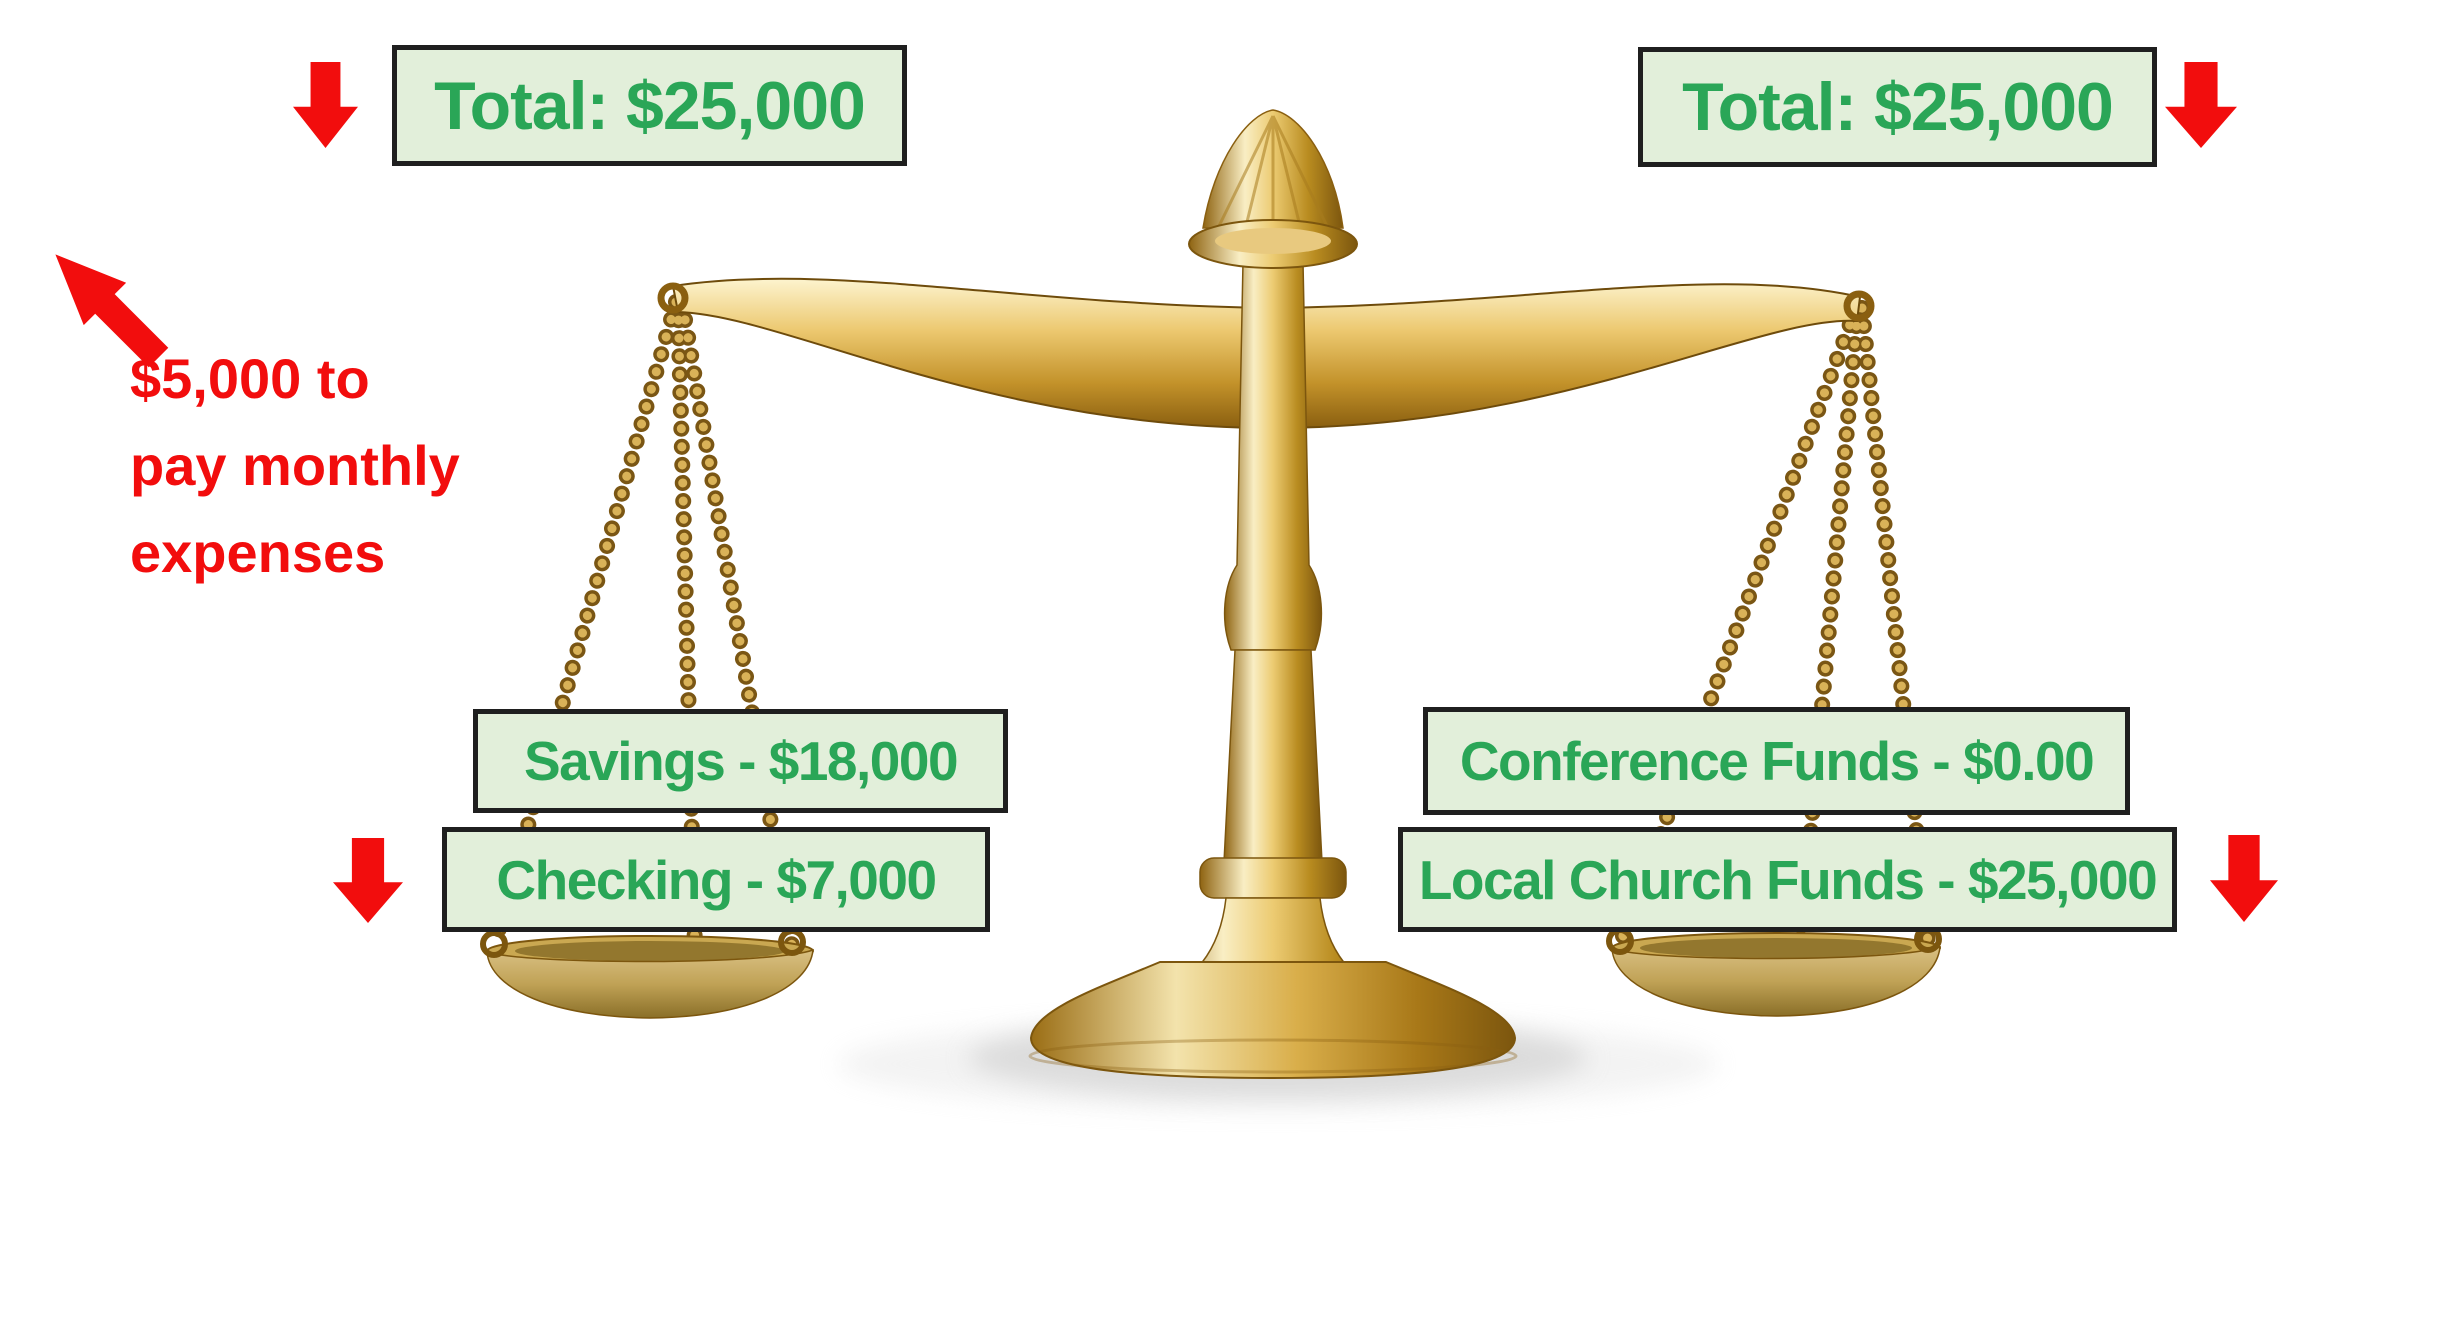  Describe the element at coordinates (1273, 189) in the screenshot. I see `scale-finial` at that location.